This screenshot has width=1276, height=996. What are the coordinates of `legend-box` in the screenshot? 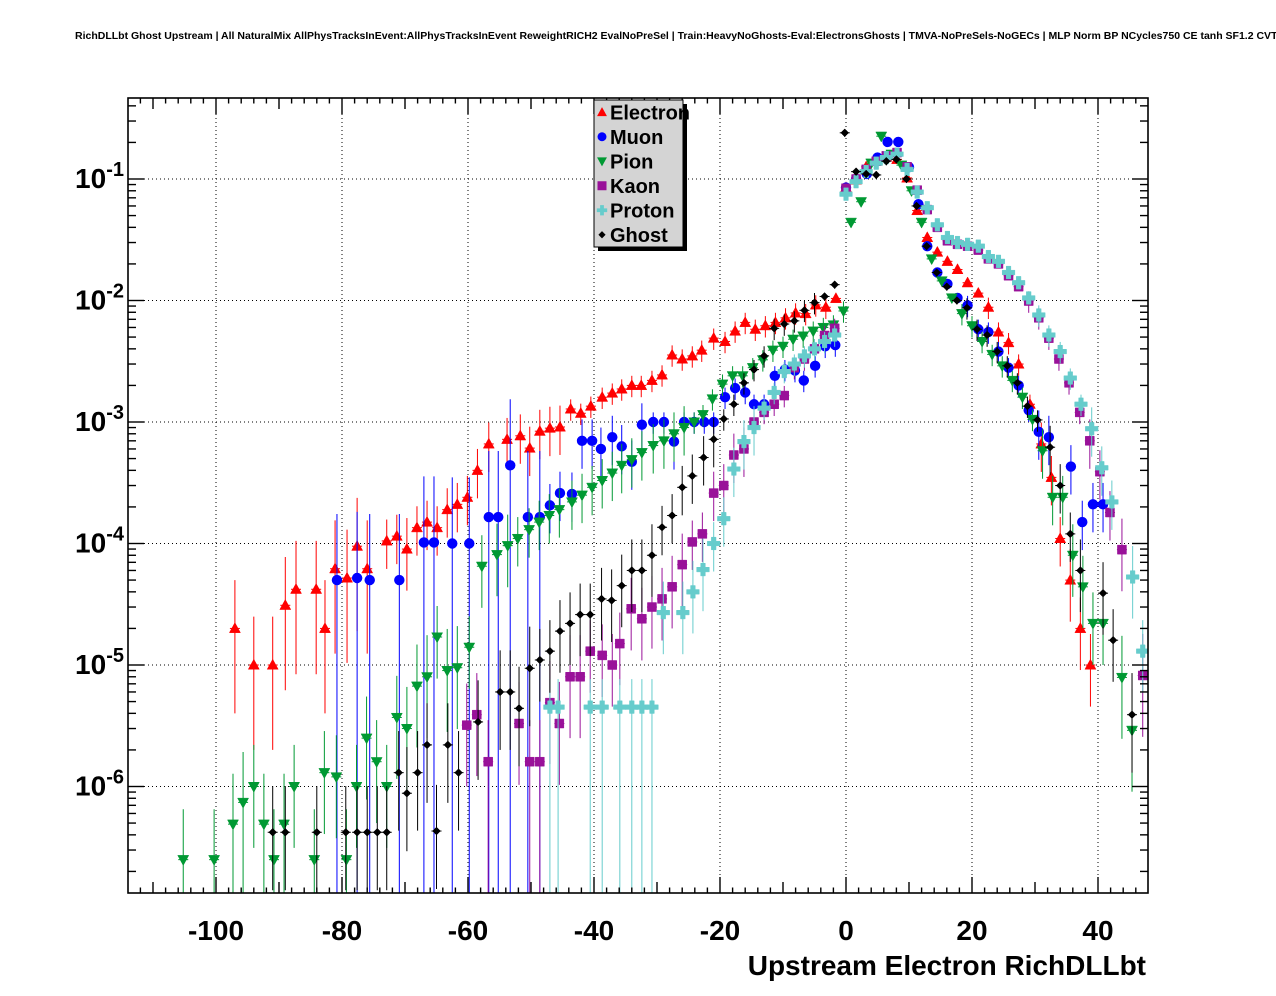 It's located at (638, 173).